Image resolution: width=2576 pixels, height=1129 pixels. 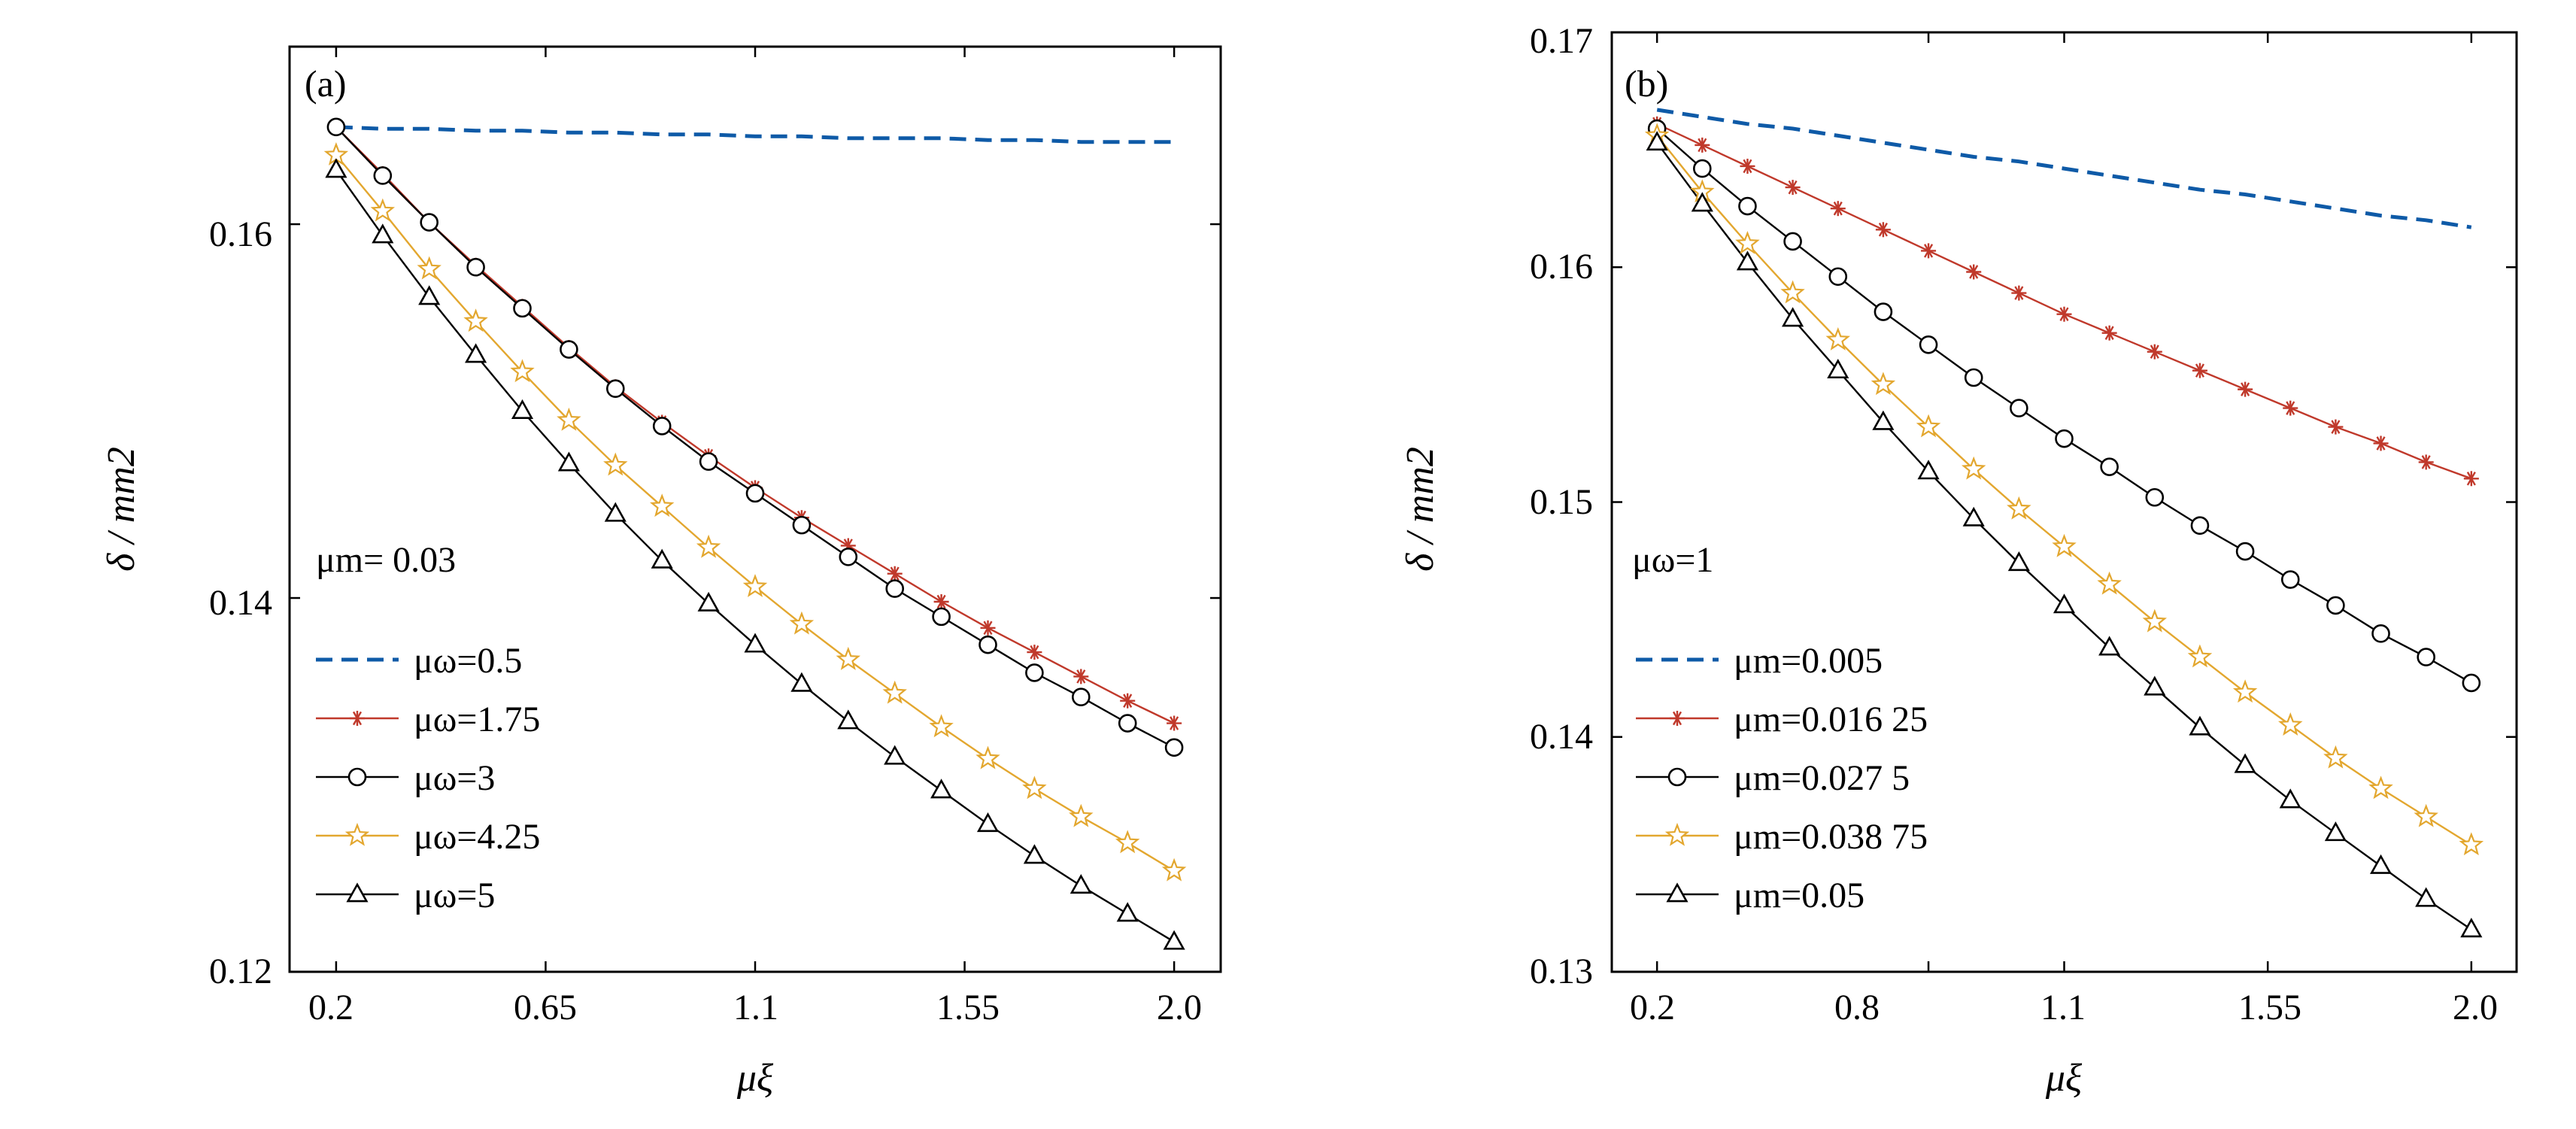 I want to click on legend-entry: μω=0.5, so click(x=468, y=661).